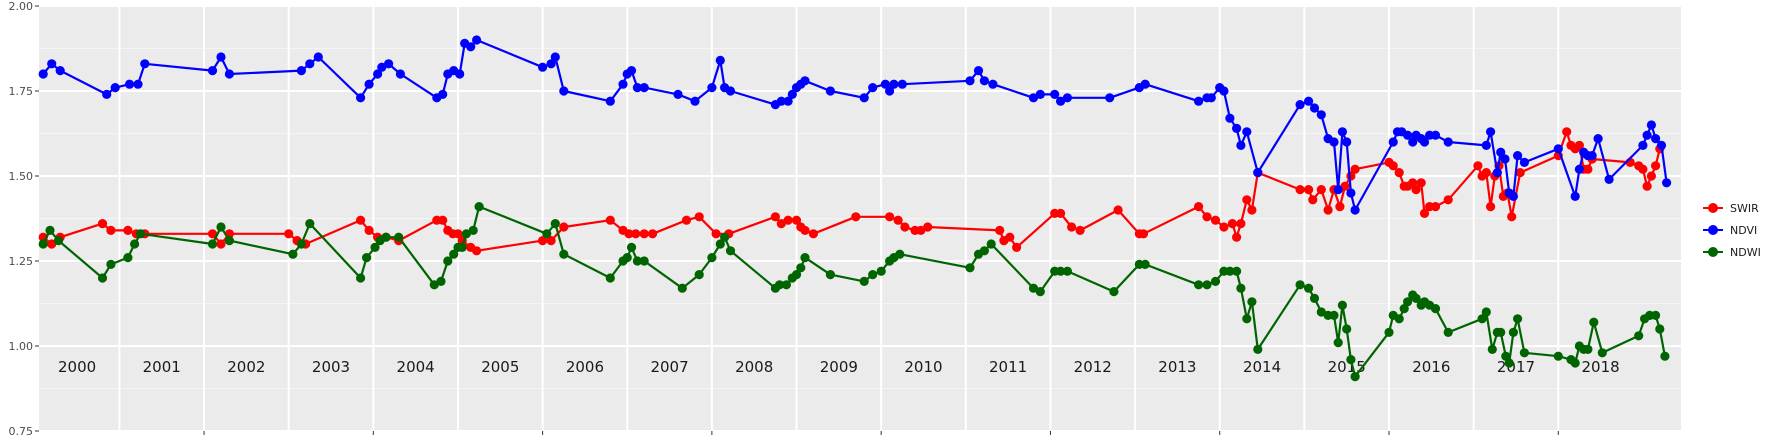 The width and height of the screenshot is (1773, 442). I want to click on year-label: 2003, so click(331, 367).